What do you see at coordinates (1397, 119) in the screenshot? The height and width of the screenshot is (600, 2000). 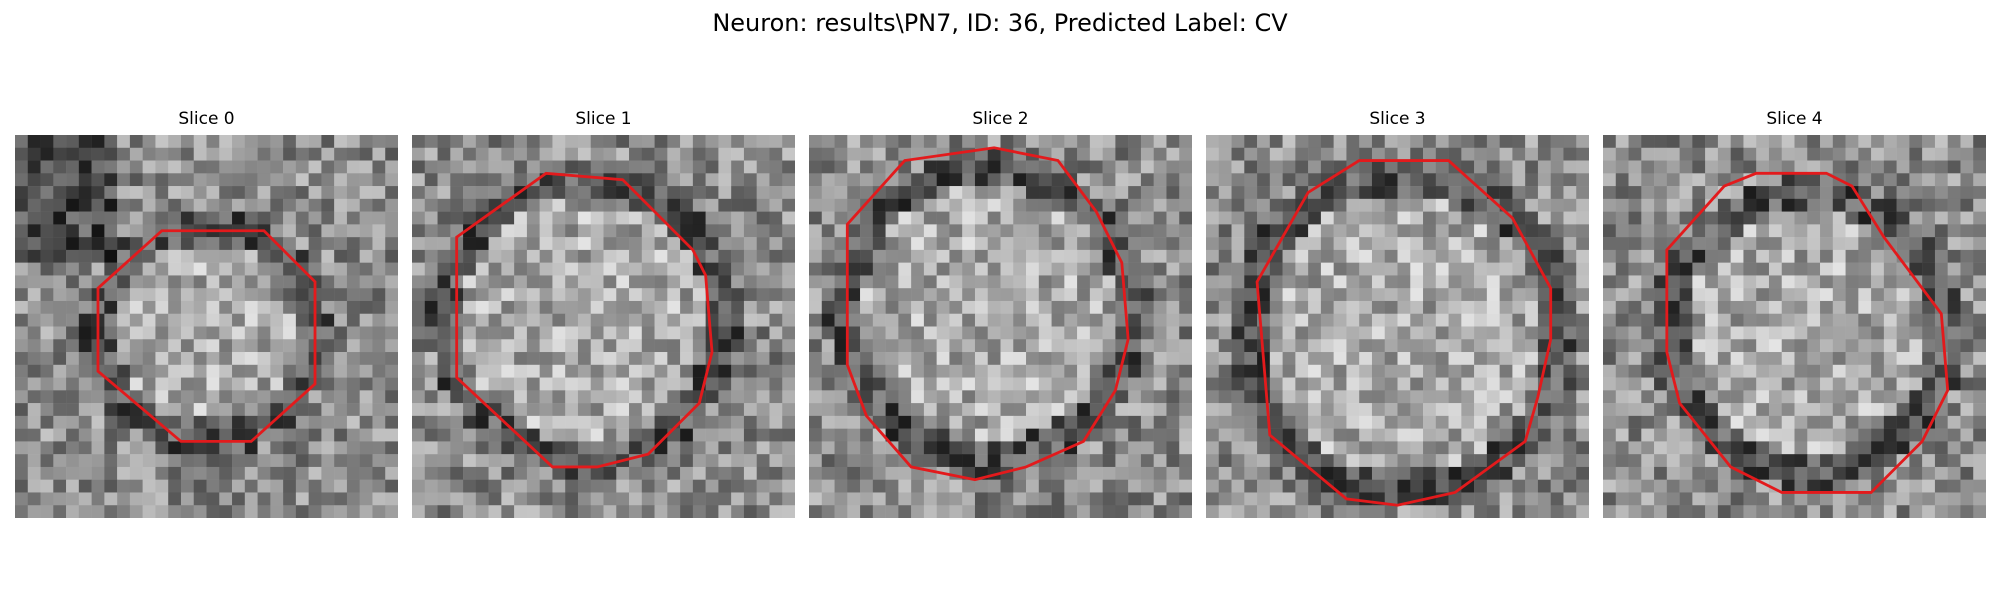 I see `slice-title-3: Slice 3` at bounding box center [1397, 119].